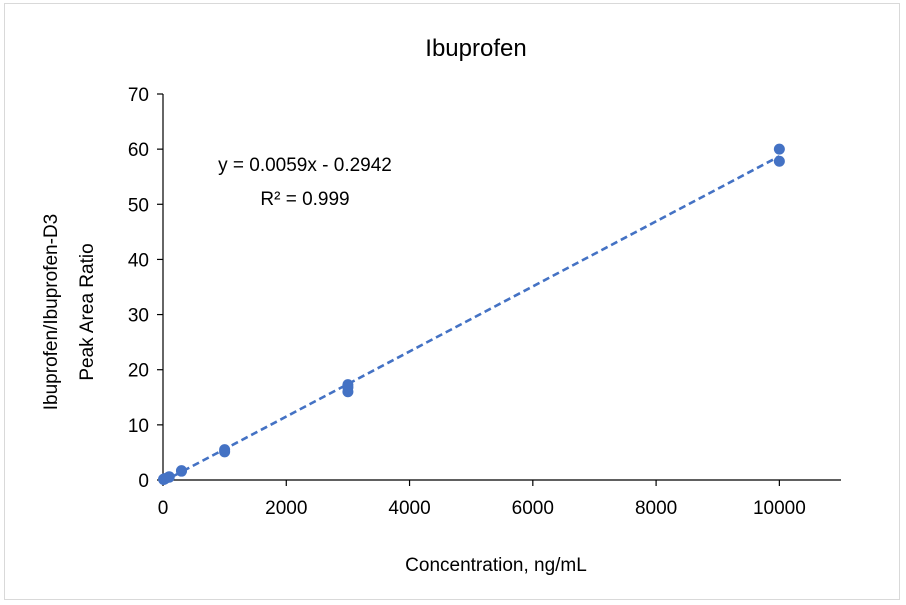 This screenshot has width=906, height=605. Describe the element at coordinates (69, 312) in the screenshot. I see `y-axis-title: Ibuprofen/Ibuprofen-D3 Peak Area Ratio` at that location.